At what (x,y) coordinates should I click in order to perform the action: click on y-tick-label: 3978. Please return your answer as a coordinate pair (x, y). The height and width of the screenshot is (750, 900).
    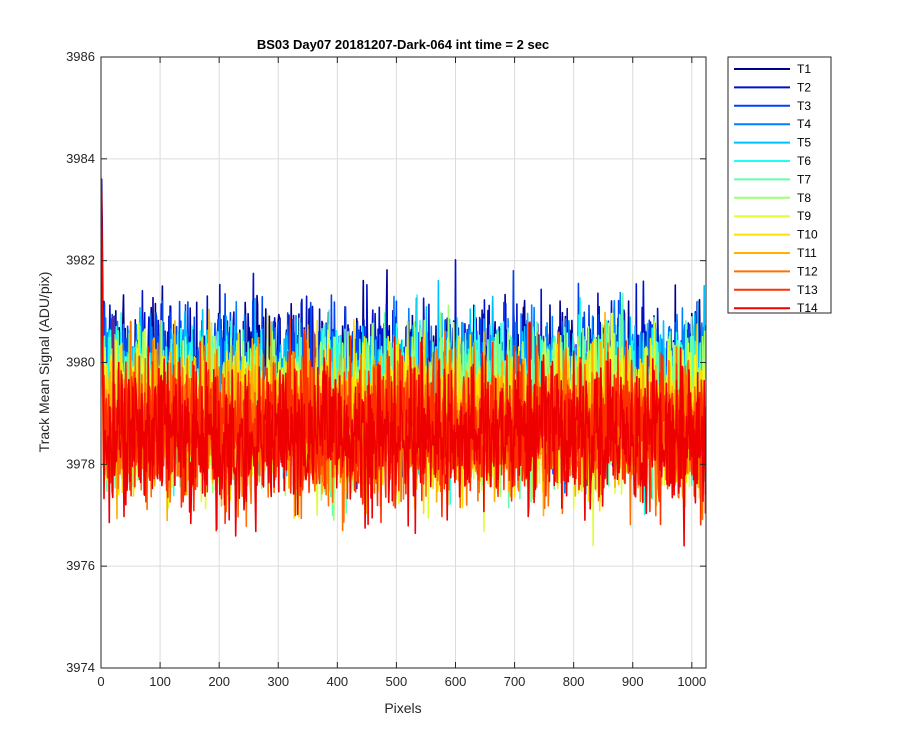
    Looking at the image, I should click on (80, 463).